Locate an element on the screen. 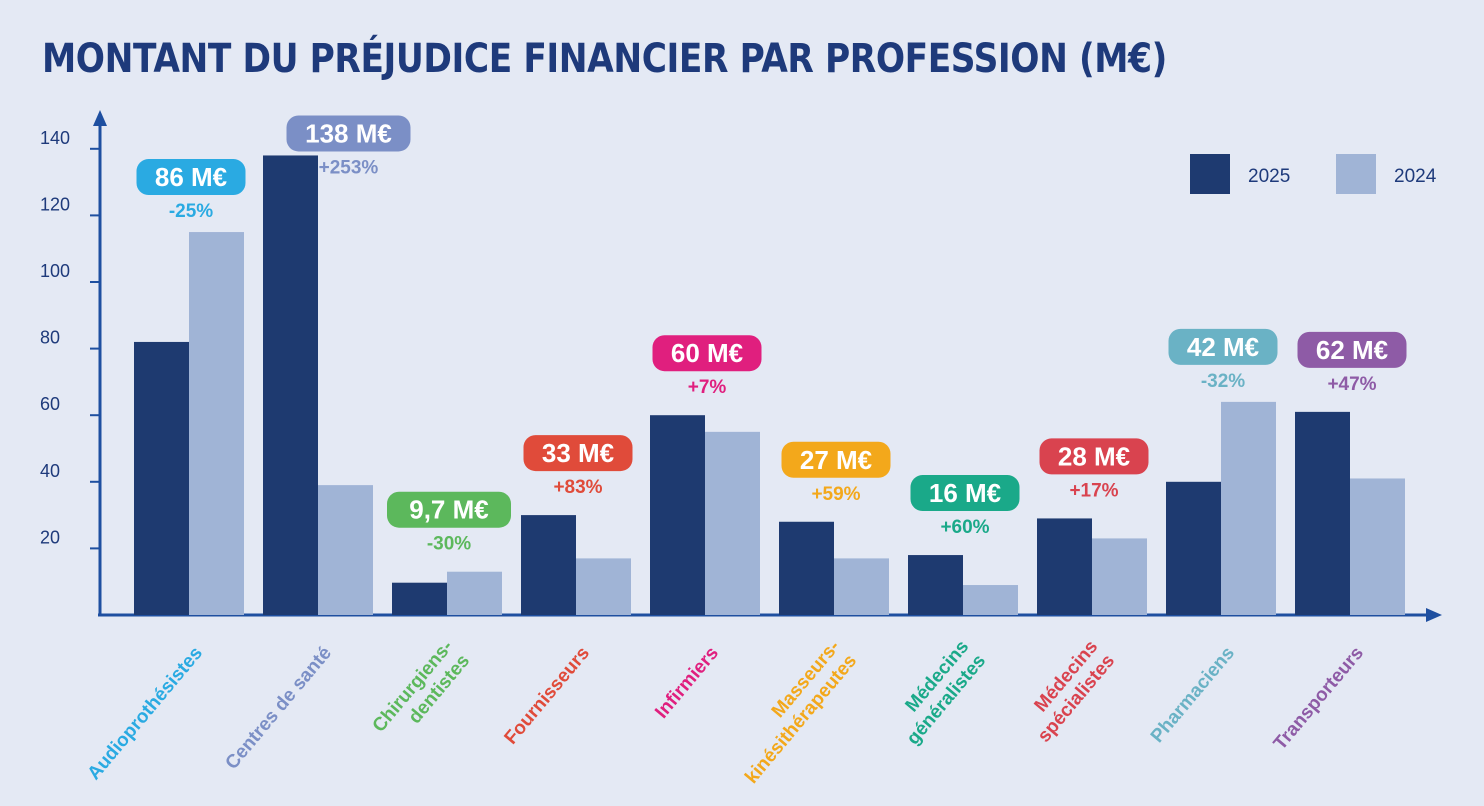 The width and height of the screenshot is (1484, 806). value-label-9: 62 M€ is located at coordinates (1352, 350).